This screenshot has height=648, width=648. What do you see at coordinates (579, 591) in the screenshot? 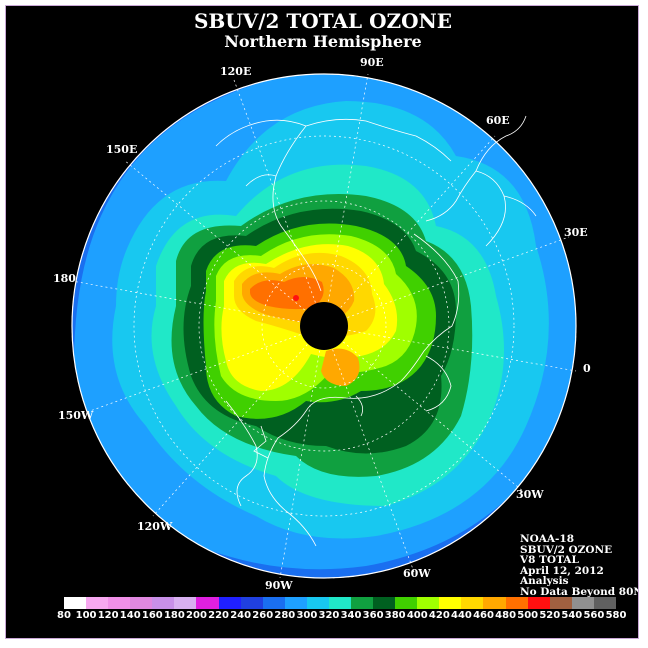
I see `info-coverage-note: No Data Beyond 80N` at bounding box center [579, 591].